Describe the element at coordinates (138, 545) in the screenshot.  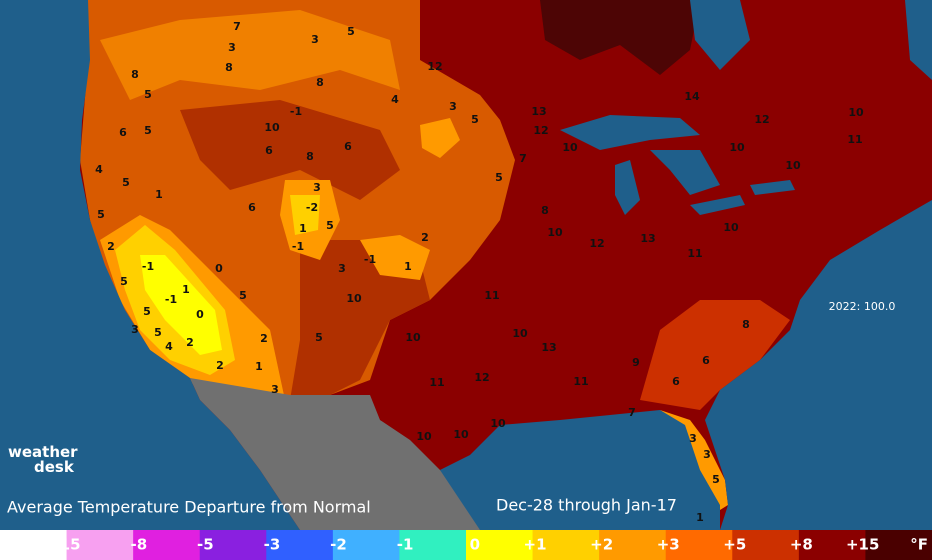
I see `legend-label: -8` at that location.